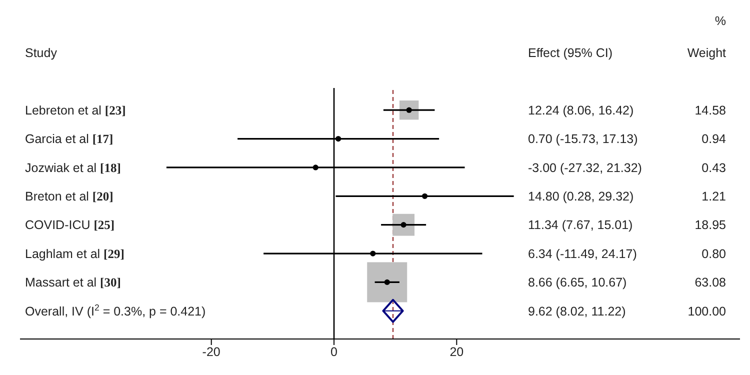  What do you see at coordinates (585, 167) in the screenshot?
I see `annotation: -3.00 (-27.32, 21.32)` at bounding box center [585, 167].